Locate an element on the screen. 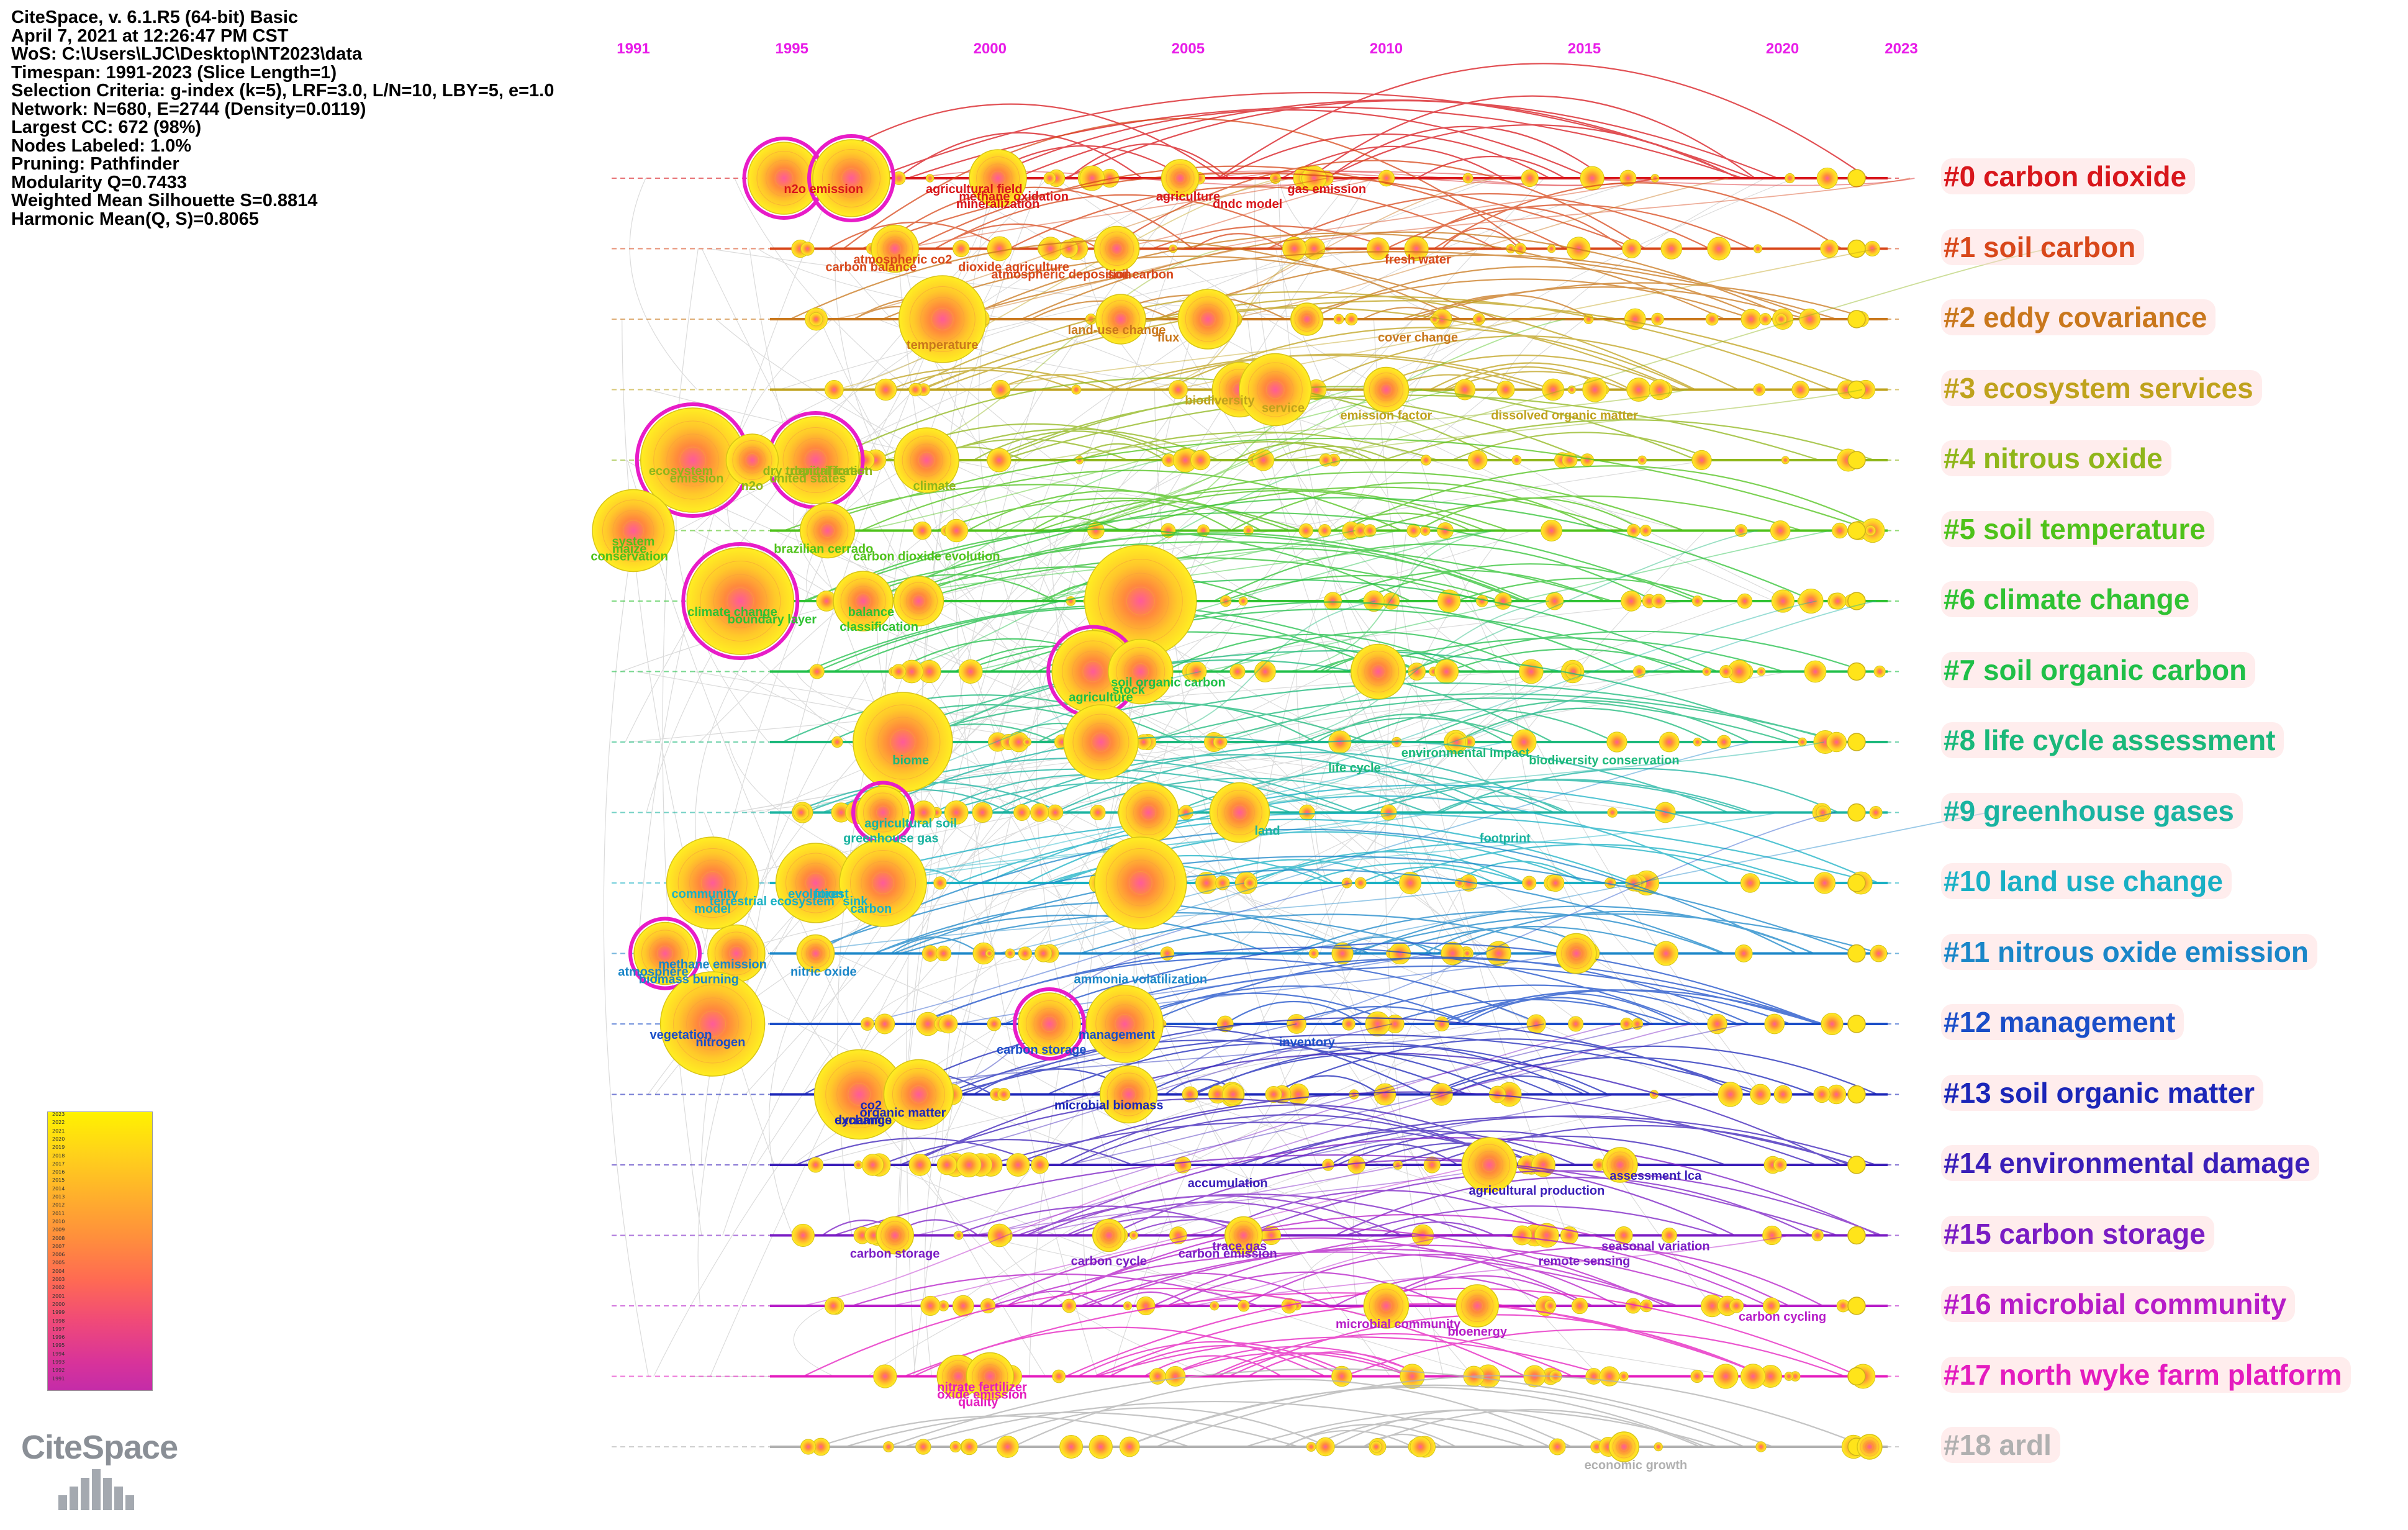 Image resolution: width=2408 pixels, height=1530 pixels. cluster-label: #10 land use change is located at coordinates (2086, 881).